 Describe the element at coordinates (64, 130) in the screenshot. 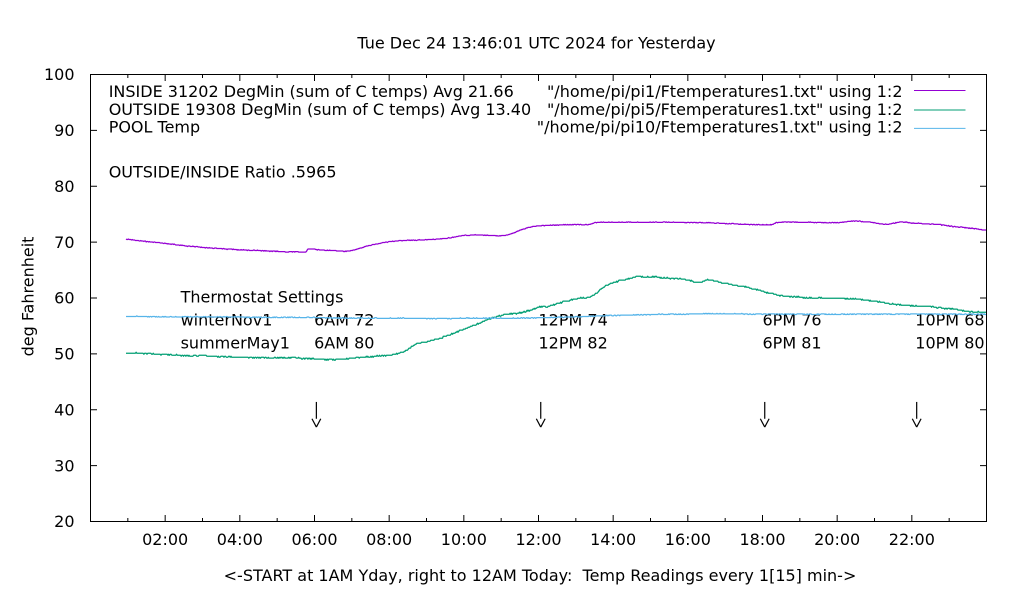

I see `y-tick-label: 90` at that location.